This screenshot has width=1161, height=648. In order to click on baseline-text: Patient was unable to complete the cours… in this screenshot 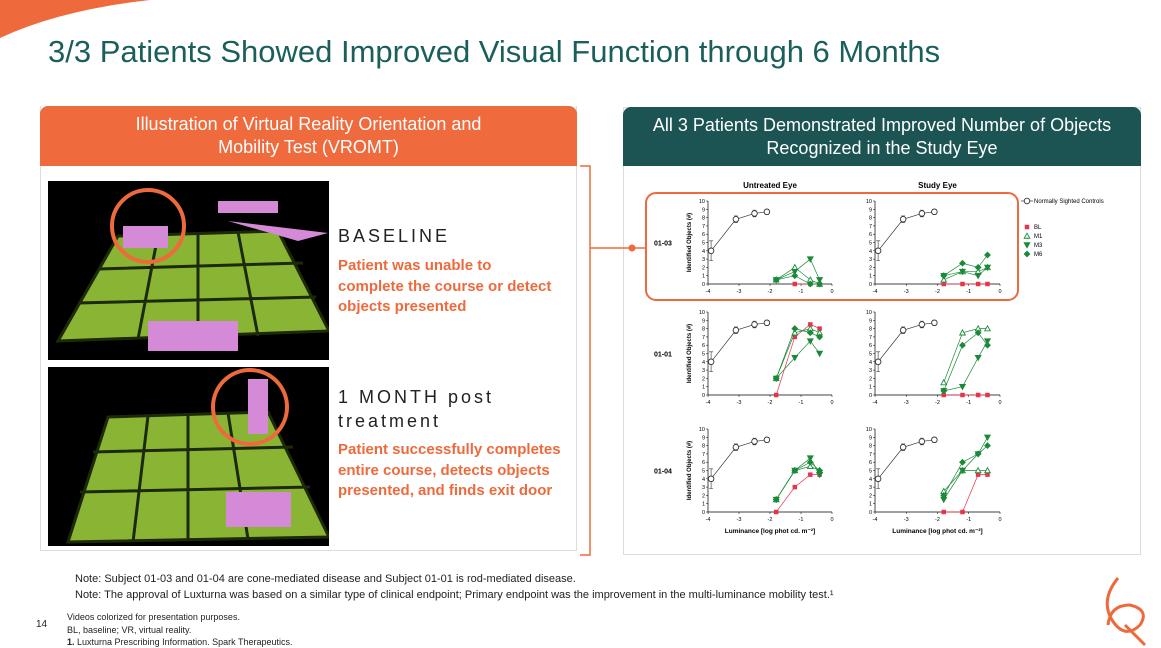, I will do `click(445, 286)`.